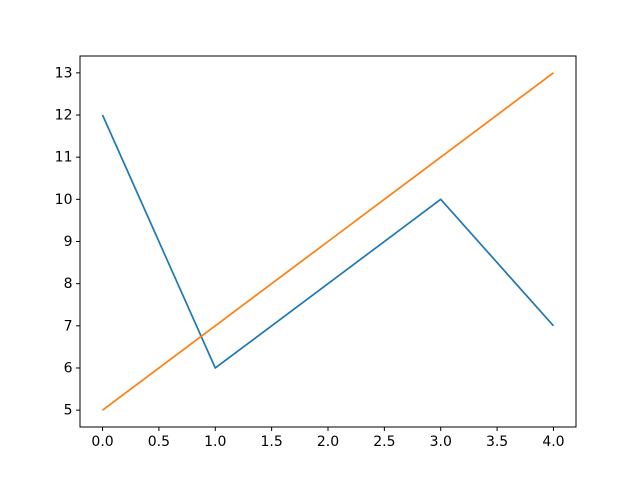  I want to click on y-tick-label: 13, so click(64, 73).